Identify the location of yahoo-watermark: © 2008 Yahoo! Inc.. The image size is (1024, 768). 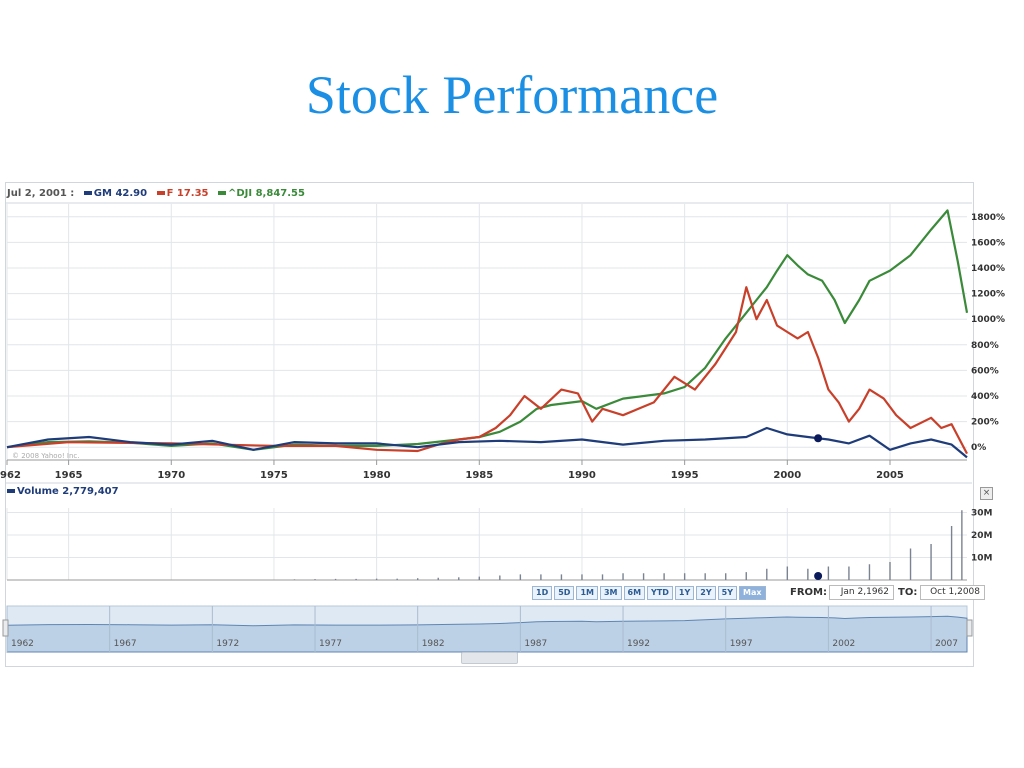
(45, 456).